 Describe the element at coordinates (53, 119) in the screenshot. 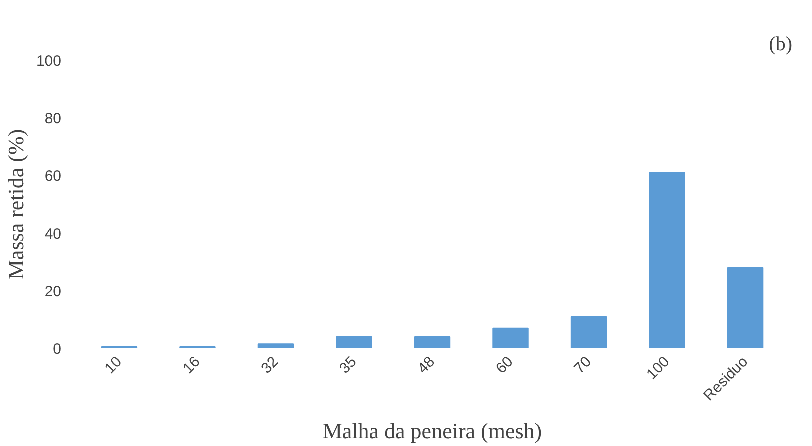

I see `y-tick-label: 80` at that location.